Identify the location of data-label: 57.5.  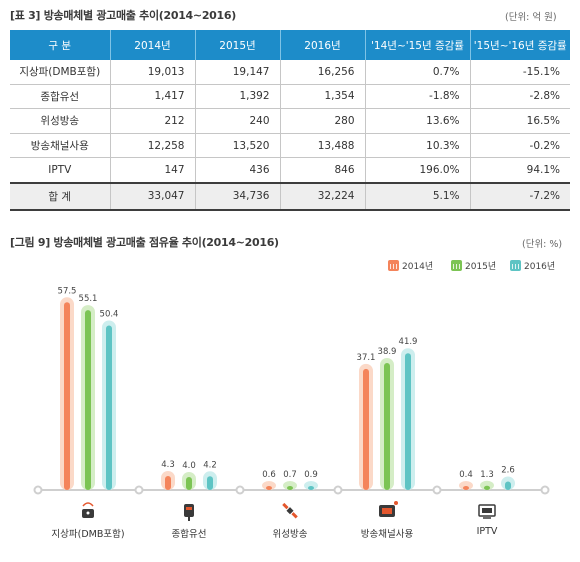
(67, 291).